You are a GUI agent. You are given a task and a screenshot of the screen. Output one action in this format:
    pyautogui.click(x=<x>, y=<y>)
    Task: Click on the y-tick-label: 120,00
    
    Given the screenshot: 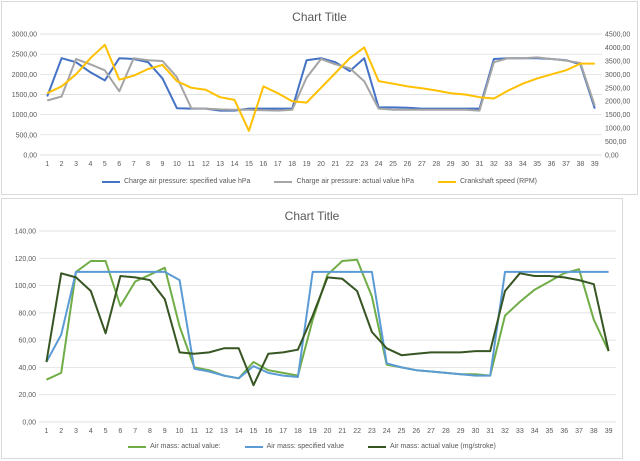 What is the action you would take?
    pyautogui.click(x=26, y=259)
    